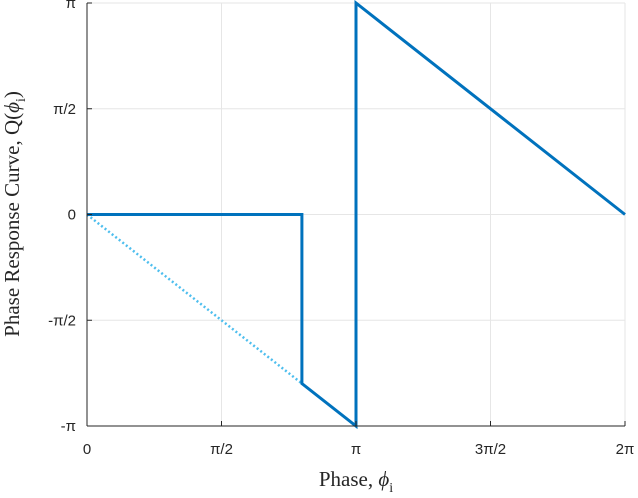 This screenshot has width=638, height=498. Describe the element at coordinates (62, 320) in the screenshot. I see `y-tick-label-1: -π/2` at that location.